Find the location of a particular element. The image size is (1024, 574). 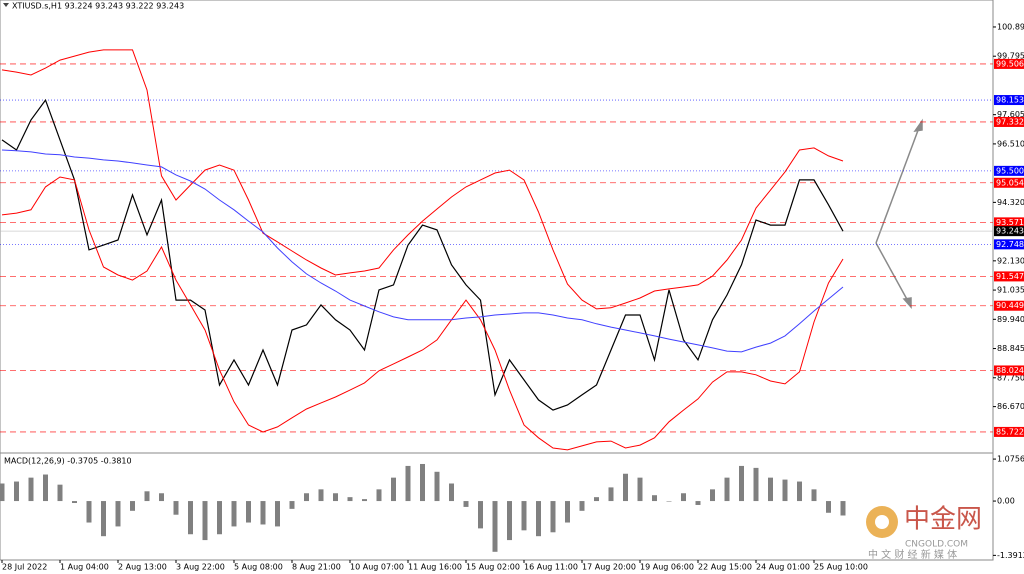

y-tick-label: 91.035 is located at coordinates (1010, 290).